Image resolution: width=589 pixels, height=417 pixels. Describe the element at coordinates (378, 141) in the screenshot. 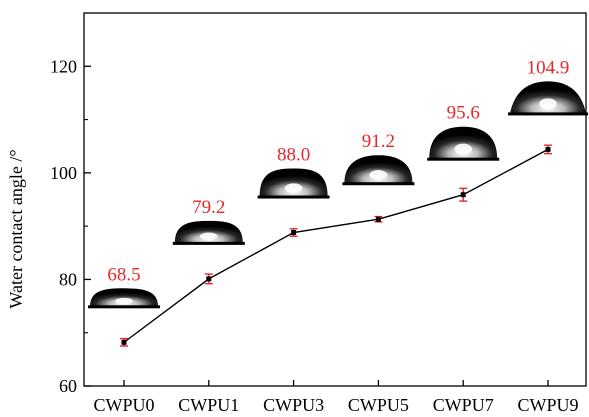

I see `data-label-CWPU5: 91.2` at that location.